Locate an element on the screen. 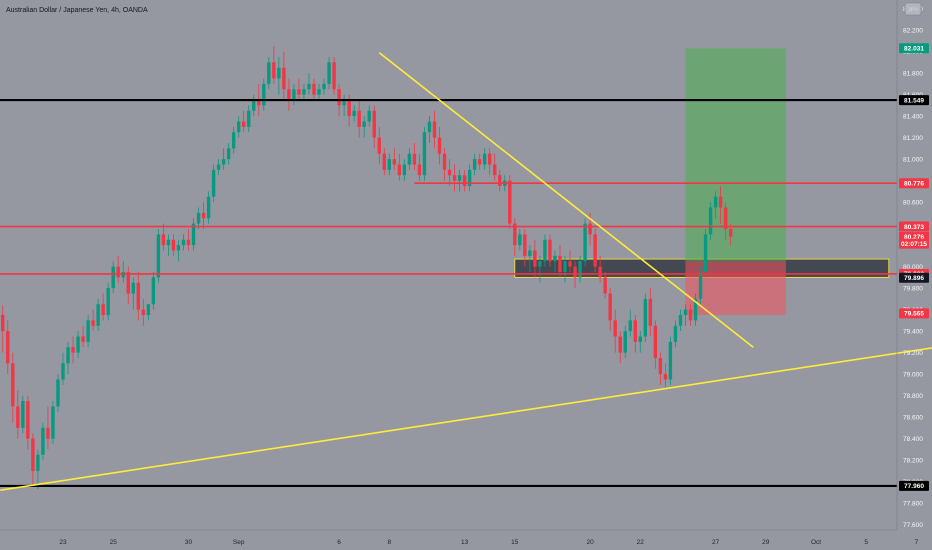 This screenshot has width=932, height=550. y-tick-label: 81.200 is located at coordinates (913, 138).